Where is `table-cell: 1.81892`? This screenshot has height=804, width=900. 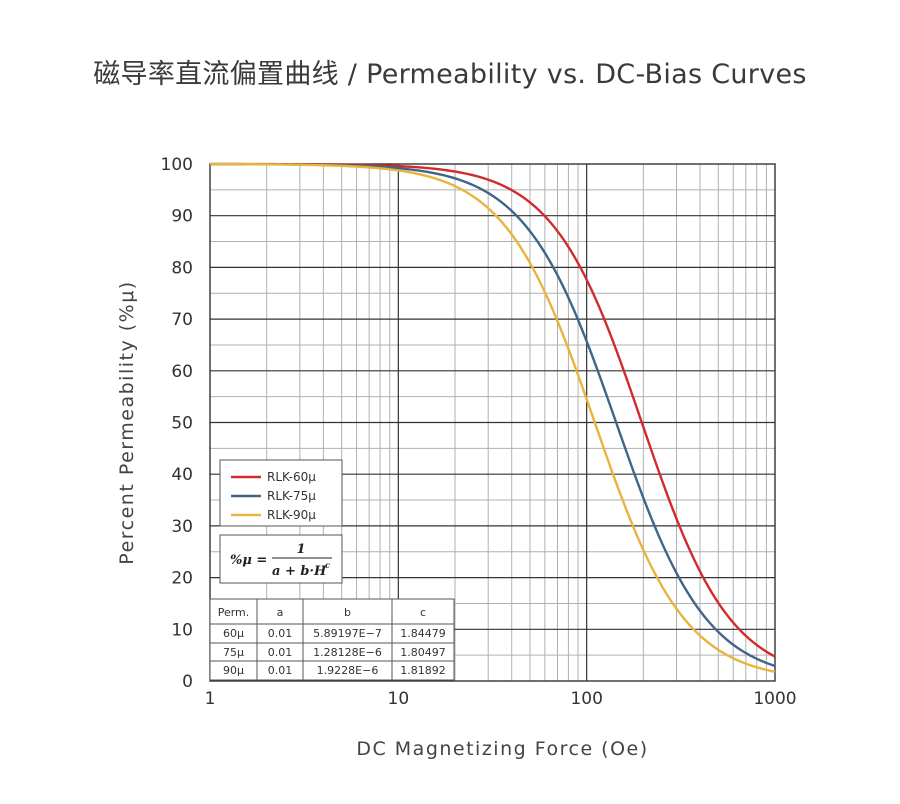 table-cell: 1.81892 is located at coordinates (423, 670).